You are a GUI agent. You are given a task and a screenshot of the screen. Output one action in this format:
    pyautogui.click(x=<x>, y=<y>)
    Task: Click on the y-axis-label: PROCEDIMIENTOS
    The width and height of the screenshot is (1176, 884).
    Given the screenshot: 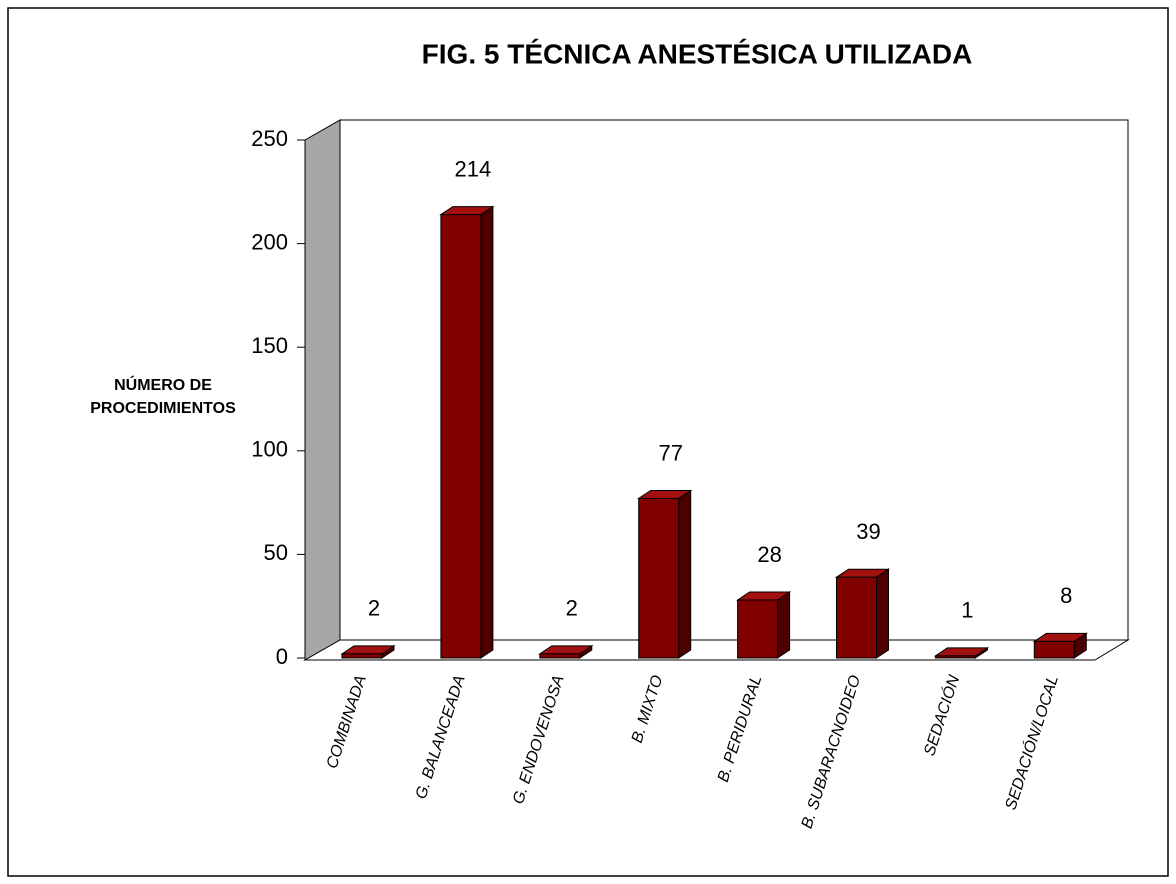 What is the action you would take?
    pyautogui.click(x=163, y=408)
    